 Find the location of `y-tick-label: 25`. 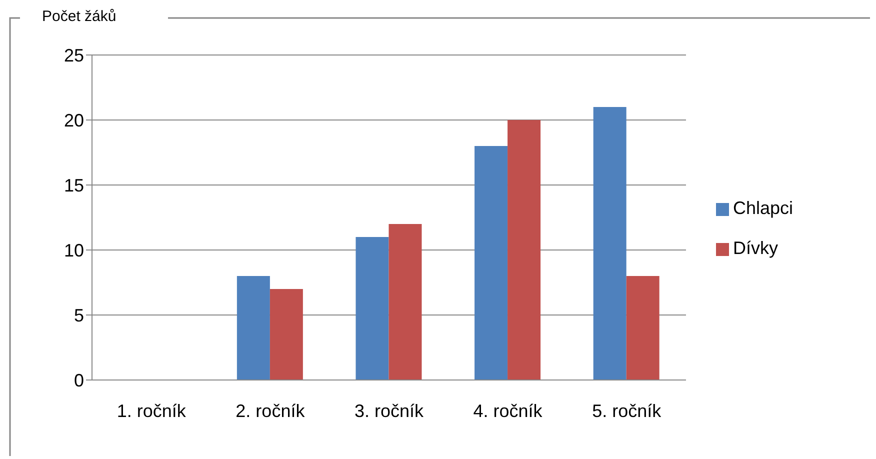

y-tick-label: 25 is located at coordinates (74, 55).